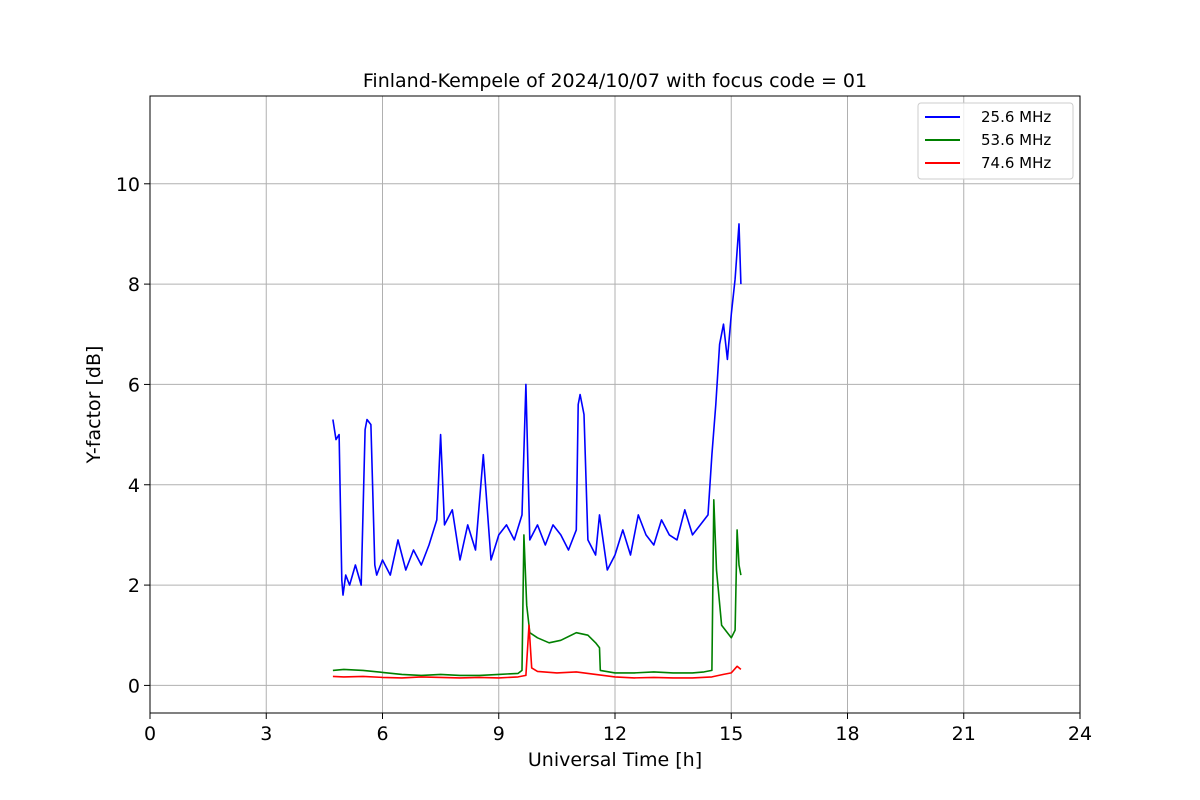 This screenshot has height=800, width=1200. I want to click on legend-box, so click(995, 141).